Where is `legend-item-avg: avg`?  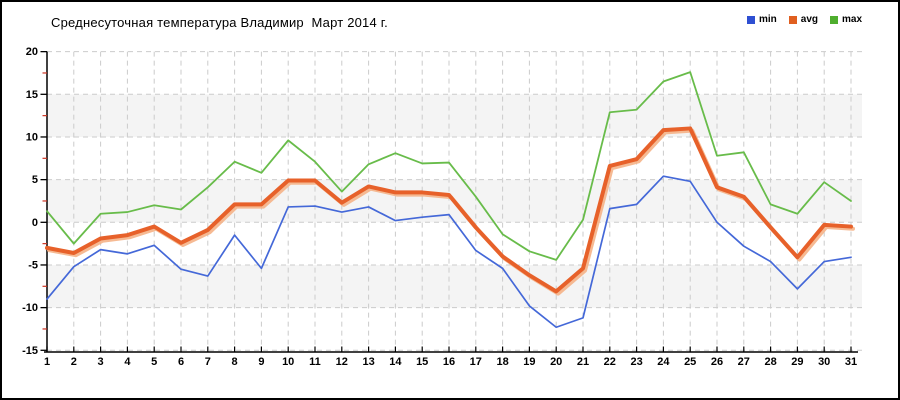 legend-item-avg: avg is located at coordinates (803, 19).